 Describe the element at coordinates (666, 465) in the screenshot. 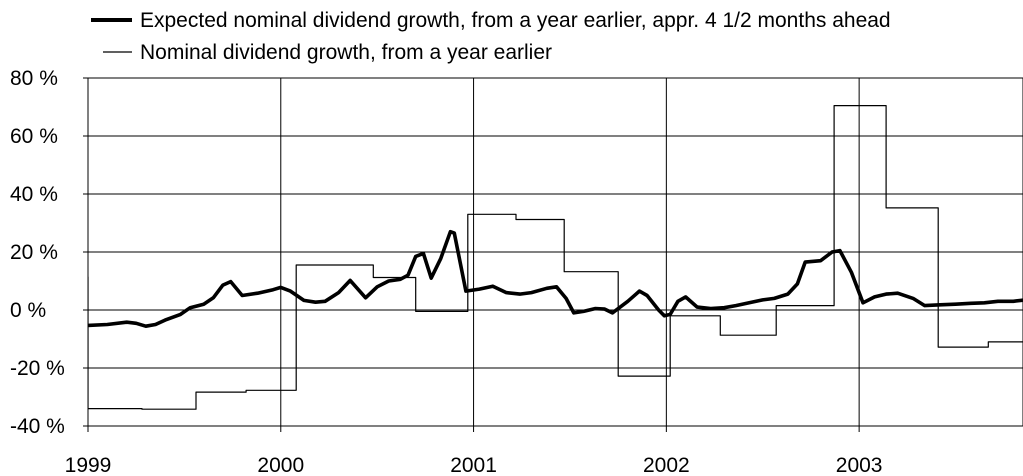

I see `x-tick-label: 2002` at that location.